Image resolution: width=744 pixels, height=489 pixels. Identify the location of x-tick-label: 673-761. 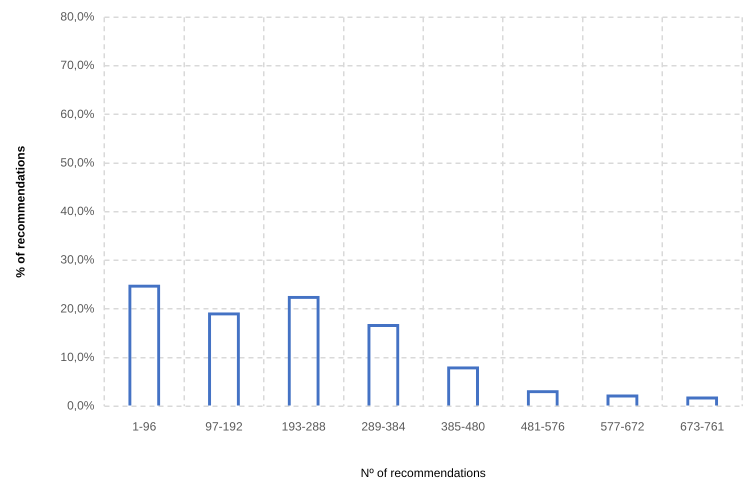
(702, 427).